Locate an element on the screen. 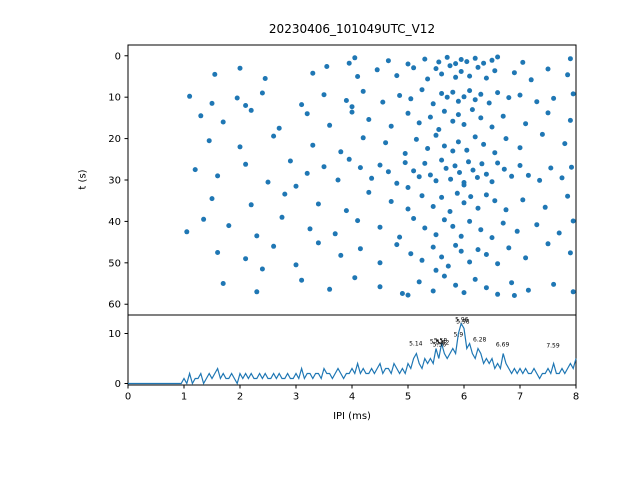  svg-text: 5.56 is located at coordinates (440, 345).